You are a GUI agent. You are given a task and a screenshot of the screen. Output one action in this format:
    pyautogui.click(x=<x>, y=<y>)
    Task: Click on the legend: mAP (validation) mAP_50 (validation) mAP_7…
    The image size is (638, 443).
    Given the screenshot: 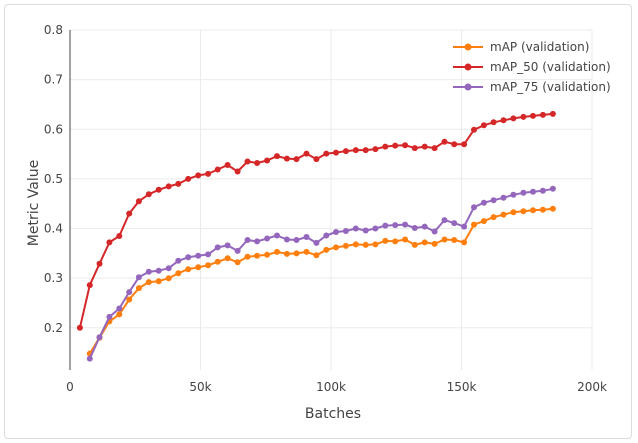 What is the action you would take?
    pyautogui.click(x=532, y=67)
    